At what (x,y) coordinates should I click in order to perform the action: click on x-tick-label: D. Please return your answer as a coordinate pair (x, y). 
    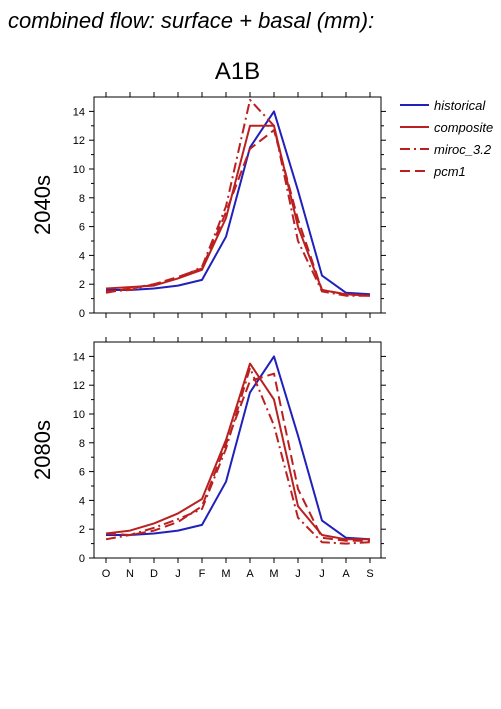
    Looking at the image, I should click on (154, 574).